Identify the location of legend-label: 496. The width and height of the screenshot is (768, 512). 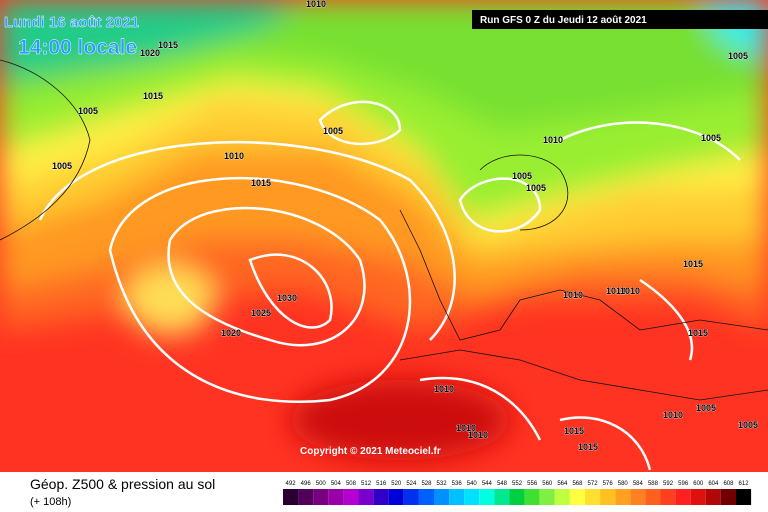
(306, 484).